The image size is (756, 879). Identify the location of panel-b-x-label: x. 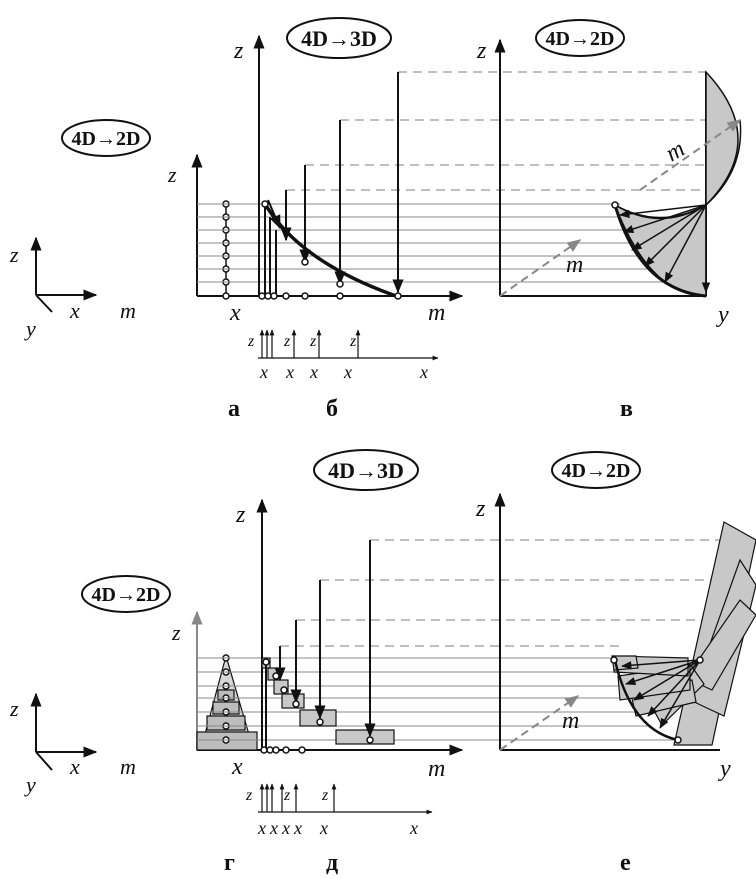
(235, 313).